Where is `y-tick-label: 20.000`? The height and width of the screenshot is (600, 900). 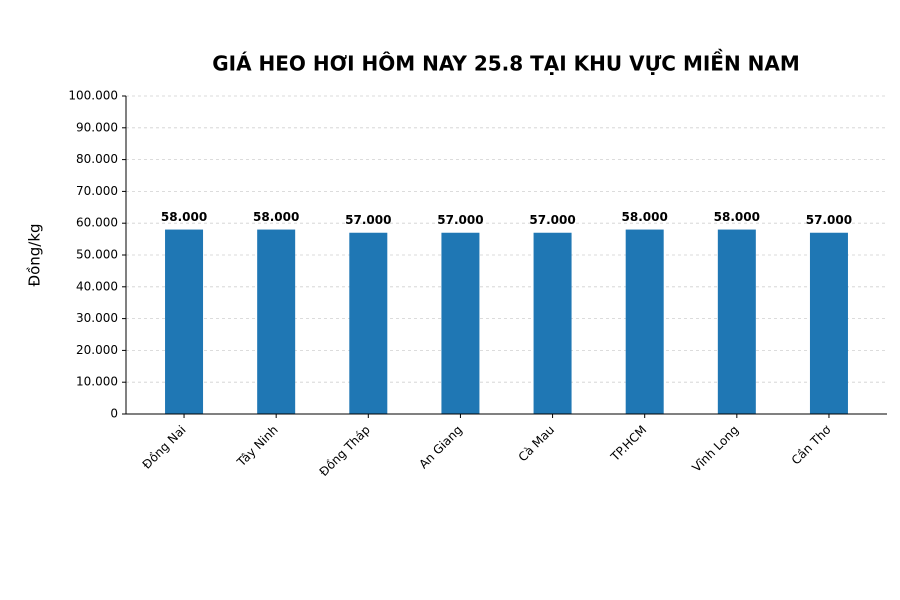
y-tick-label: 20.000 is located at coordinates (97, 350).